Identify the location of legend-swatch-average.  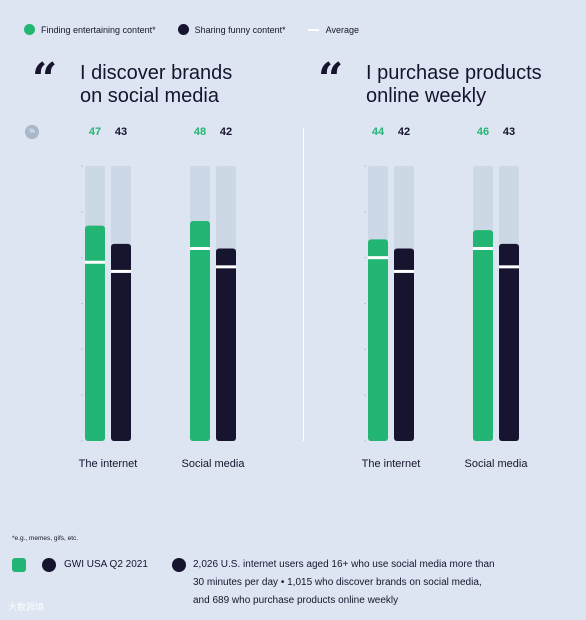
(313, 29).